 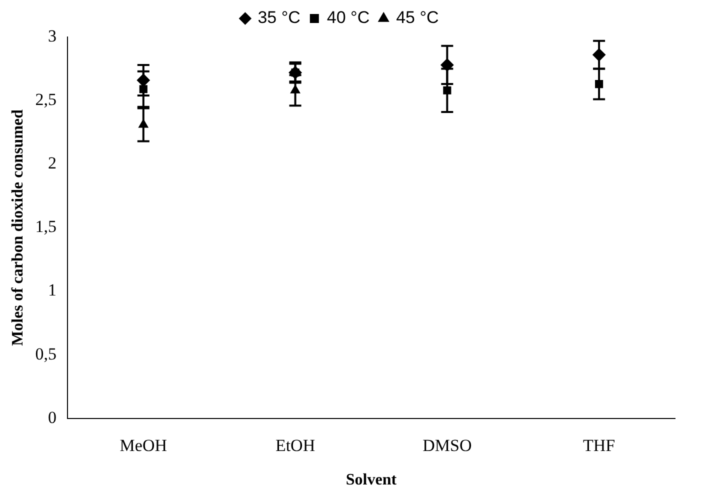 I want to click on y-axis-title: Moles of carbon dioxide consumed, so click(x=18, y=227).